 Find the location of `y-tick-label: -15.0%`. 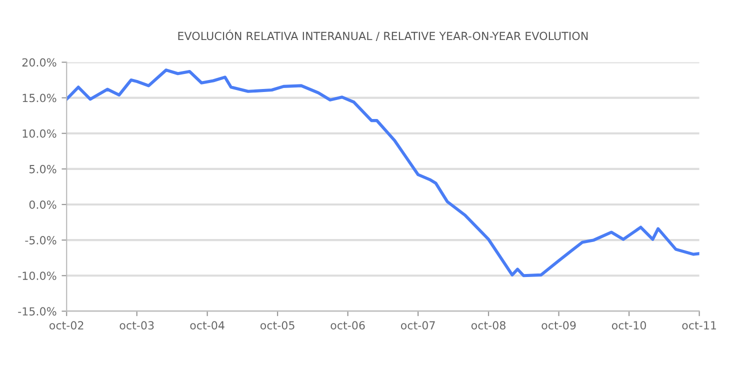

y-tick-label: -15.0% is located at coordinates (37, 311).